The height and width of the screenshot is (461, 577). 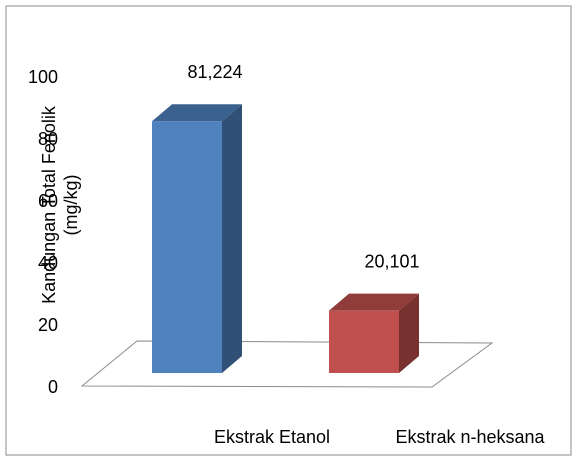 What do you see at coordinates (60, 204) in the screenshot?
I see `y-axis-title: Kandungan Total Fenolik (mg/kg)` at bounding box center [60, 204].